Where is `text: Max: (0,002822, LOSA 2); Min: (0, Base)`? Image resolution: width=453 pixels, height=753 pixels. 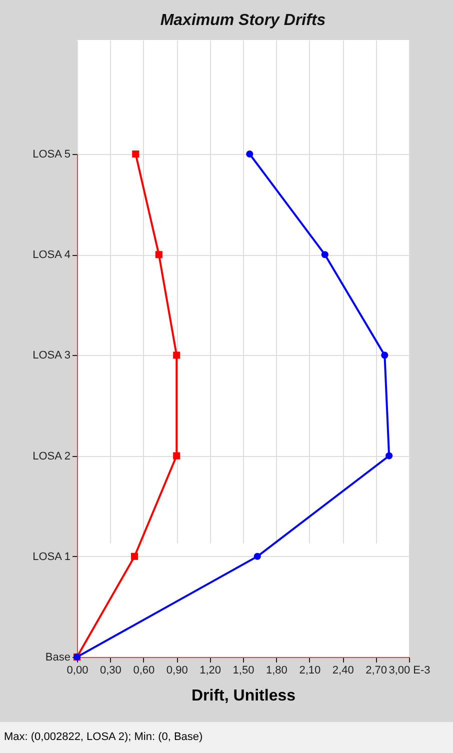
text: Max: (0,002822, LOSA 2); Min: (0, Base) is located at coordinates (226, 737).